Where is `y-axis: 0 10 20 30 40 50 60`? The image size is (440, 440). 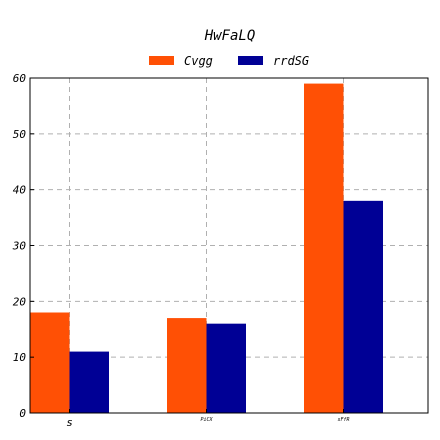 y-axis: 0 10 20 30 40 50 60 is located at coordinates (23, 246).